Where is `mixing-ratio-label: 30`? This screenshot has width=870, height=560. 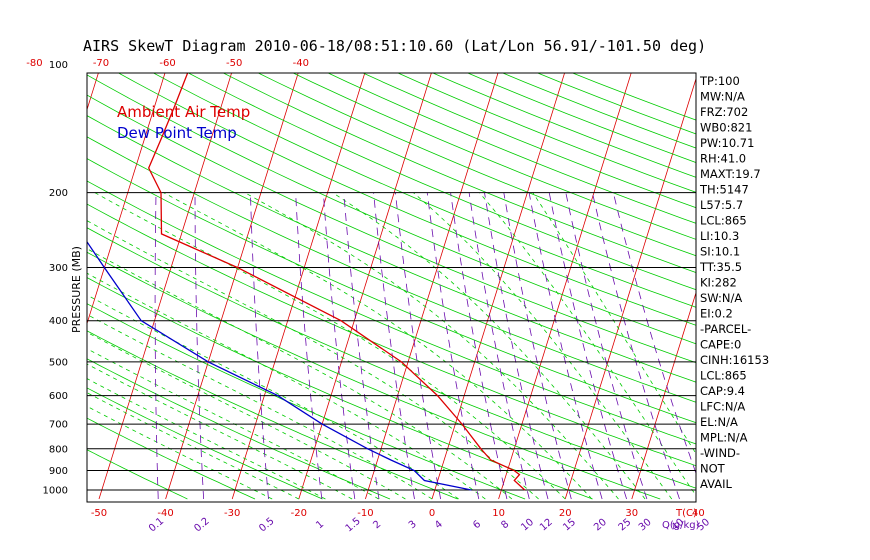 mixing-ratio-label: 30 is located at coordinates (645, 525).